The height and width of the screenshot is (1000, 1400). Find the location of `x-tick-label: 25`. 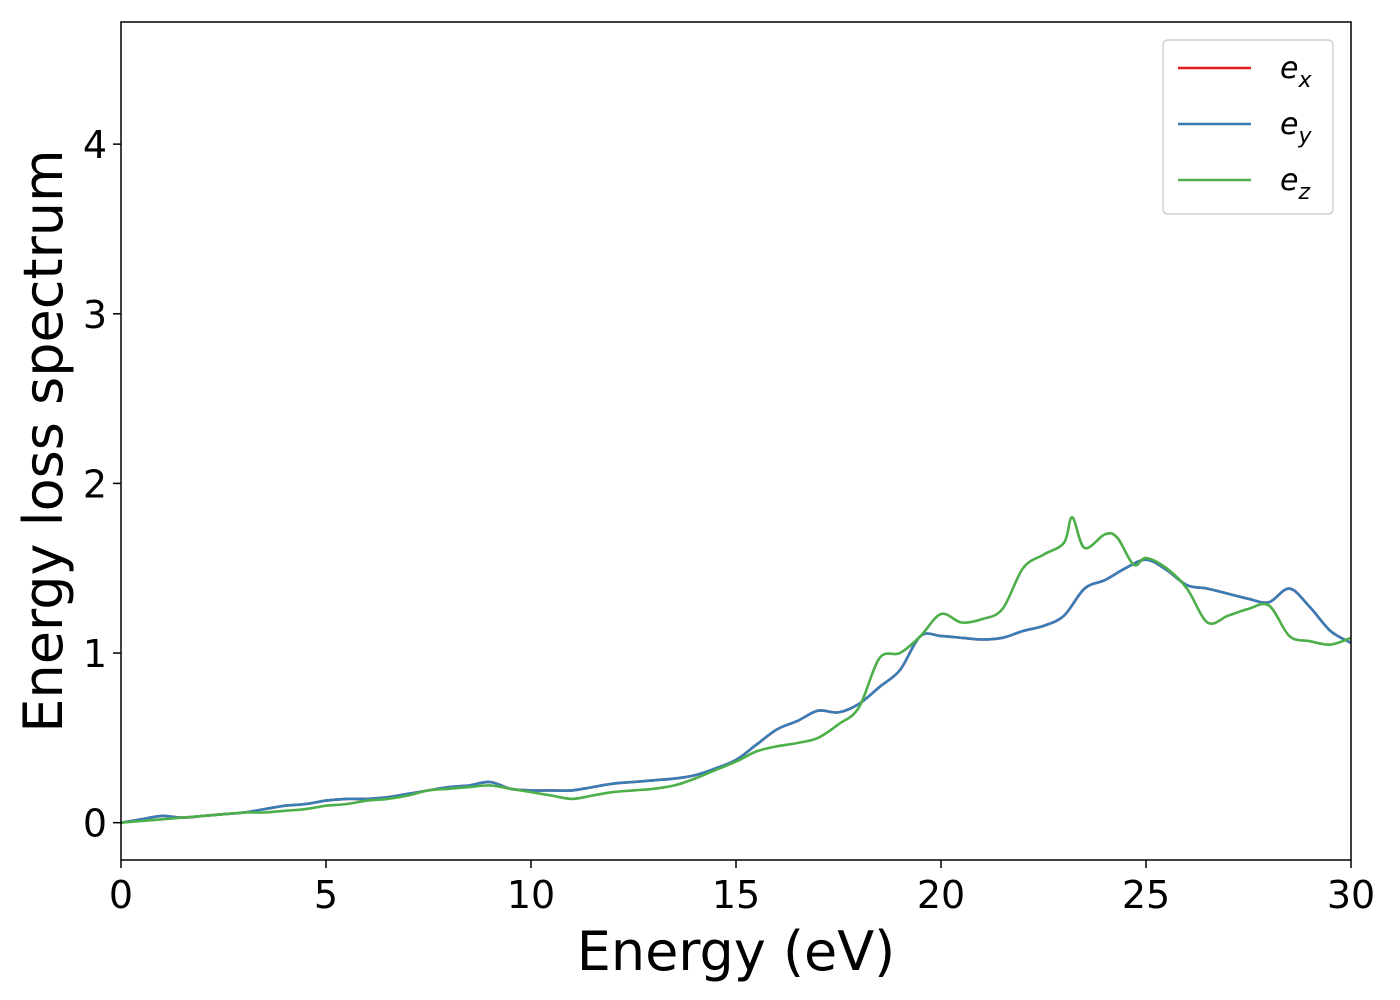

x-tick-label: 25 is located at coordinates (1146, 895).